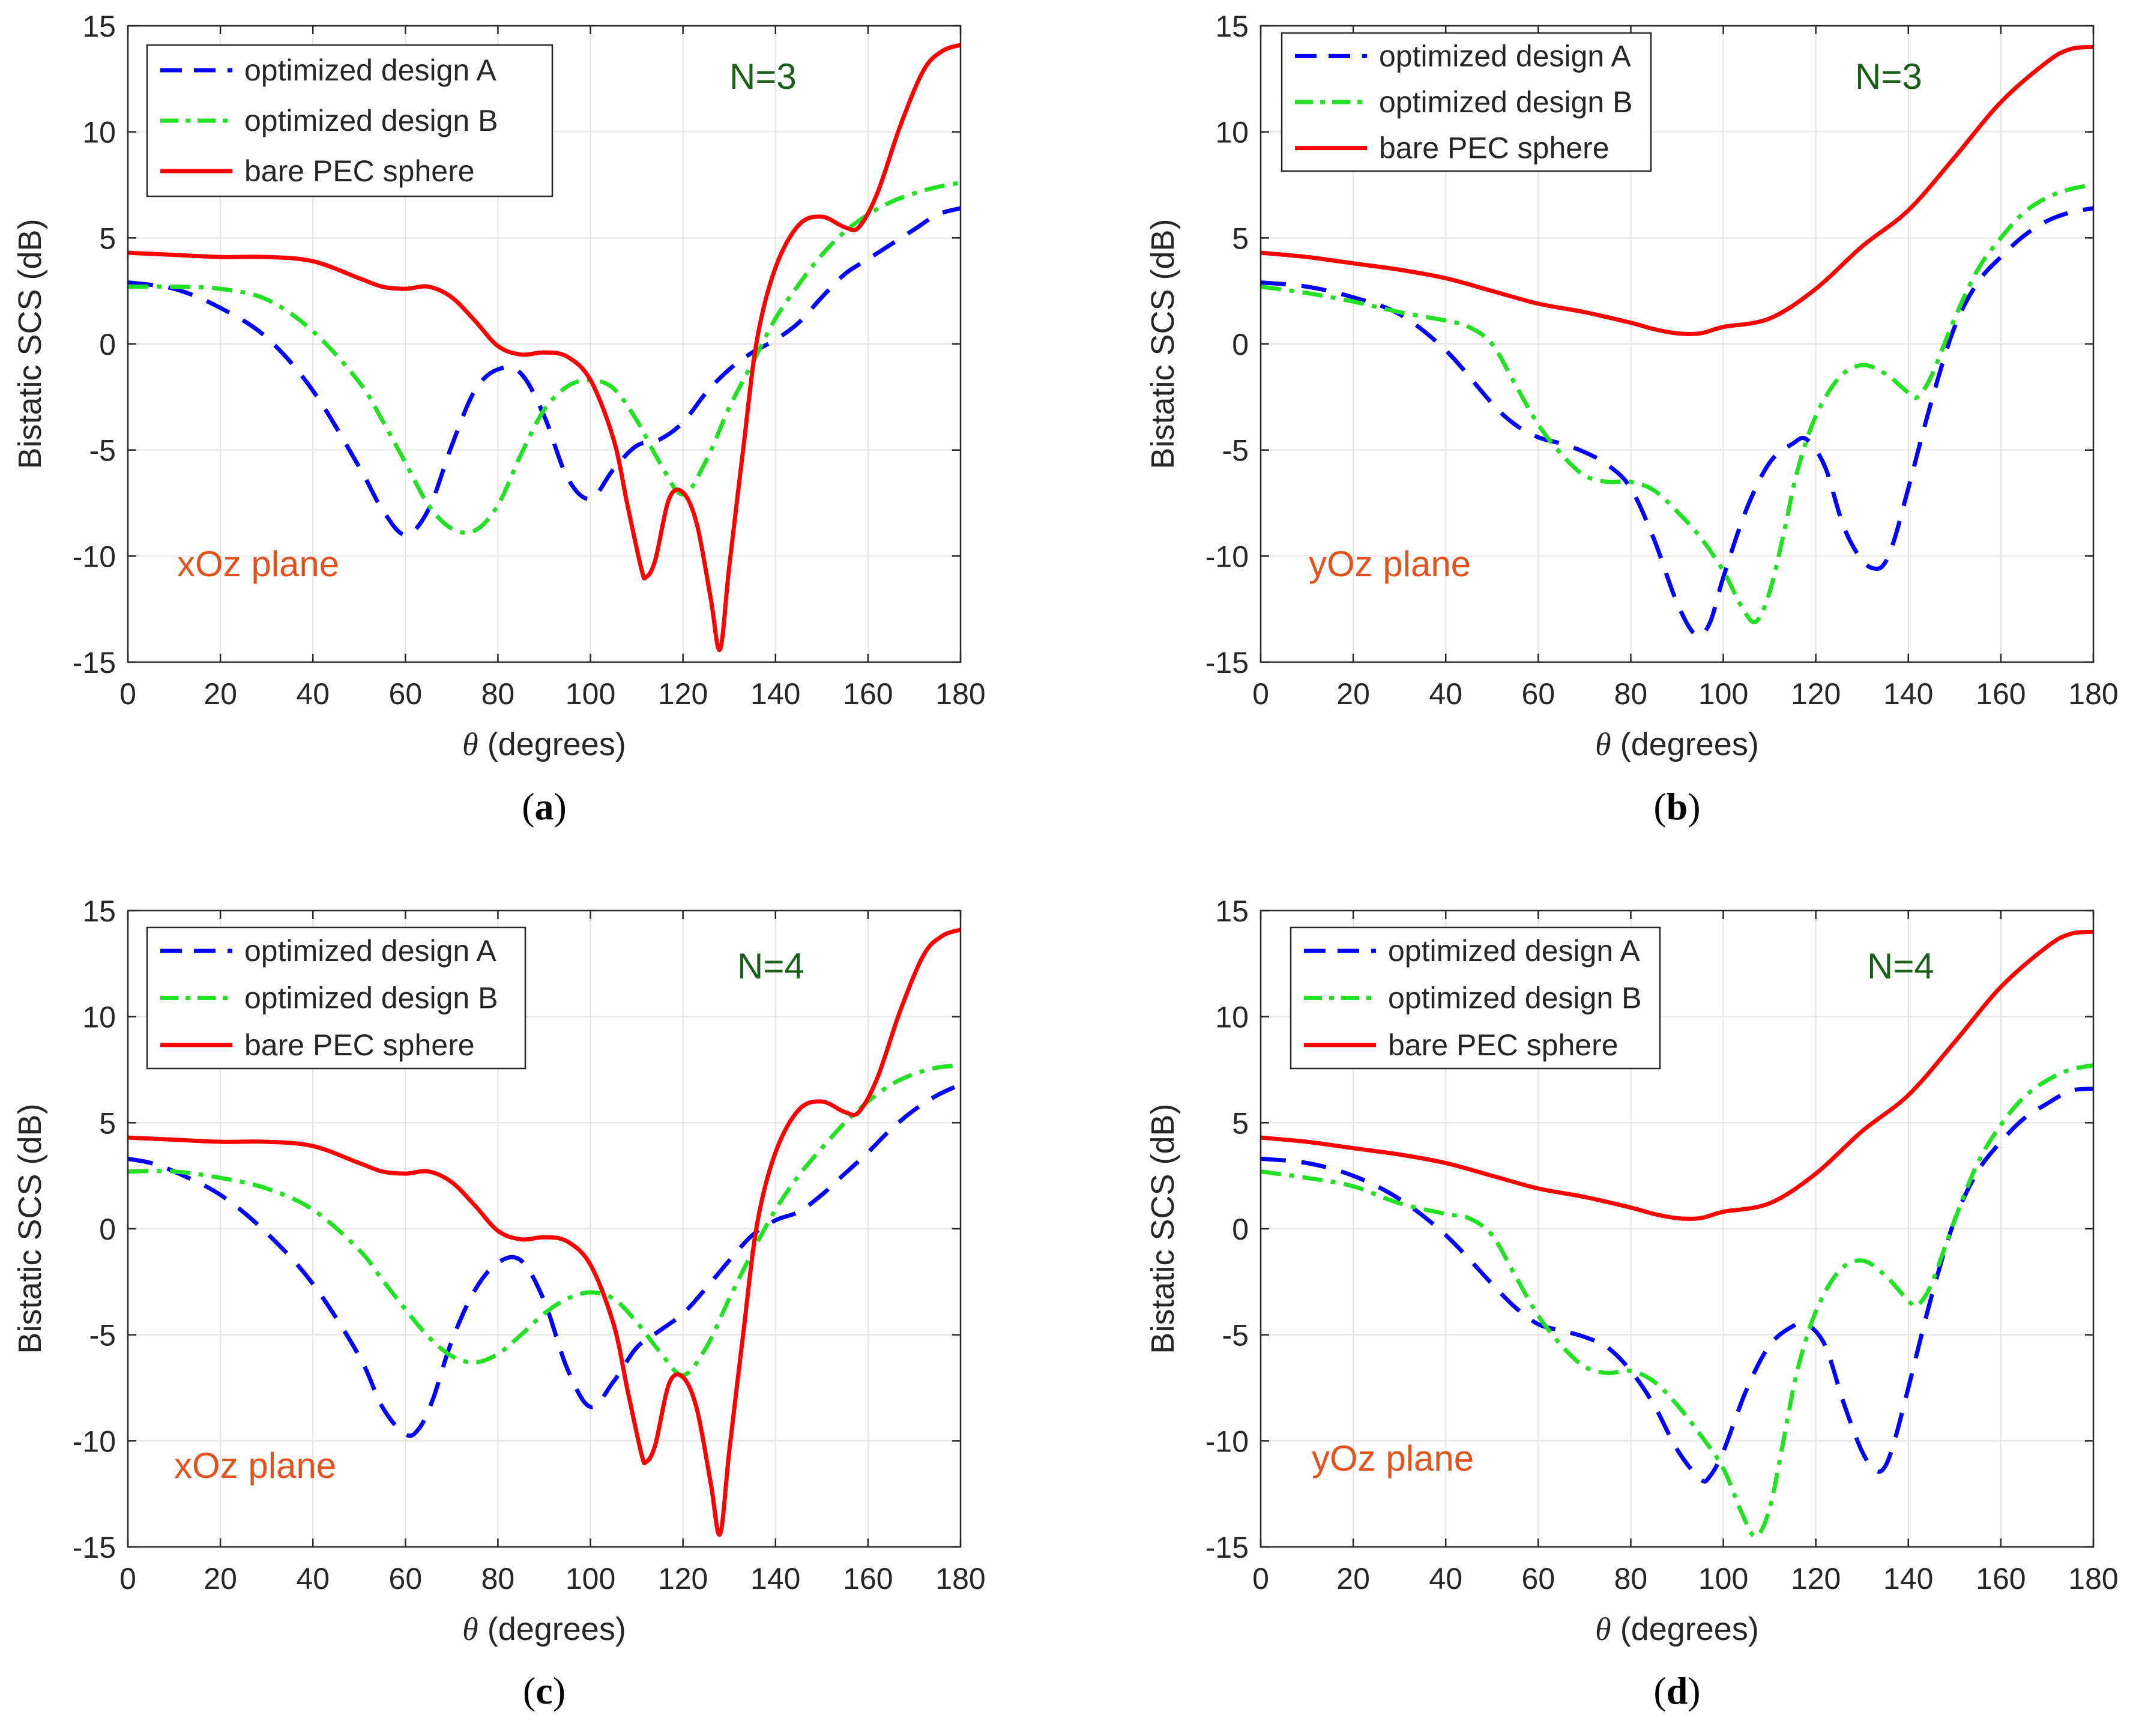  What do you see at coordinates (545, 806) in the screenshot?
I see `panel-label: (a)` at bounding box center [545, 806].